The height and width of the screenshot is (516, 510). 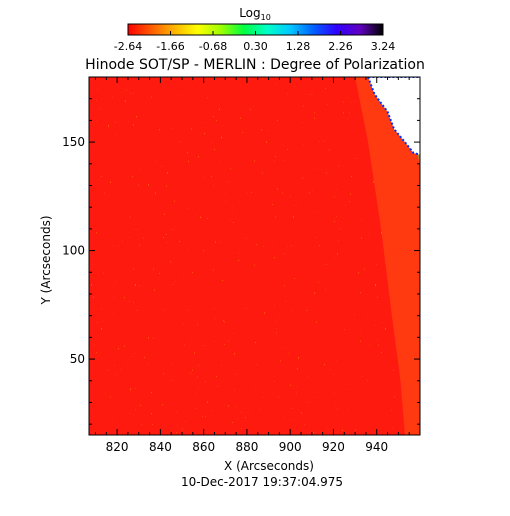 I want to click on y-tick-label: 50, so click(x=77, y=359).